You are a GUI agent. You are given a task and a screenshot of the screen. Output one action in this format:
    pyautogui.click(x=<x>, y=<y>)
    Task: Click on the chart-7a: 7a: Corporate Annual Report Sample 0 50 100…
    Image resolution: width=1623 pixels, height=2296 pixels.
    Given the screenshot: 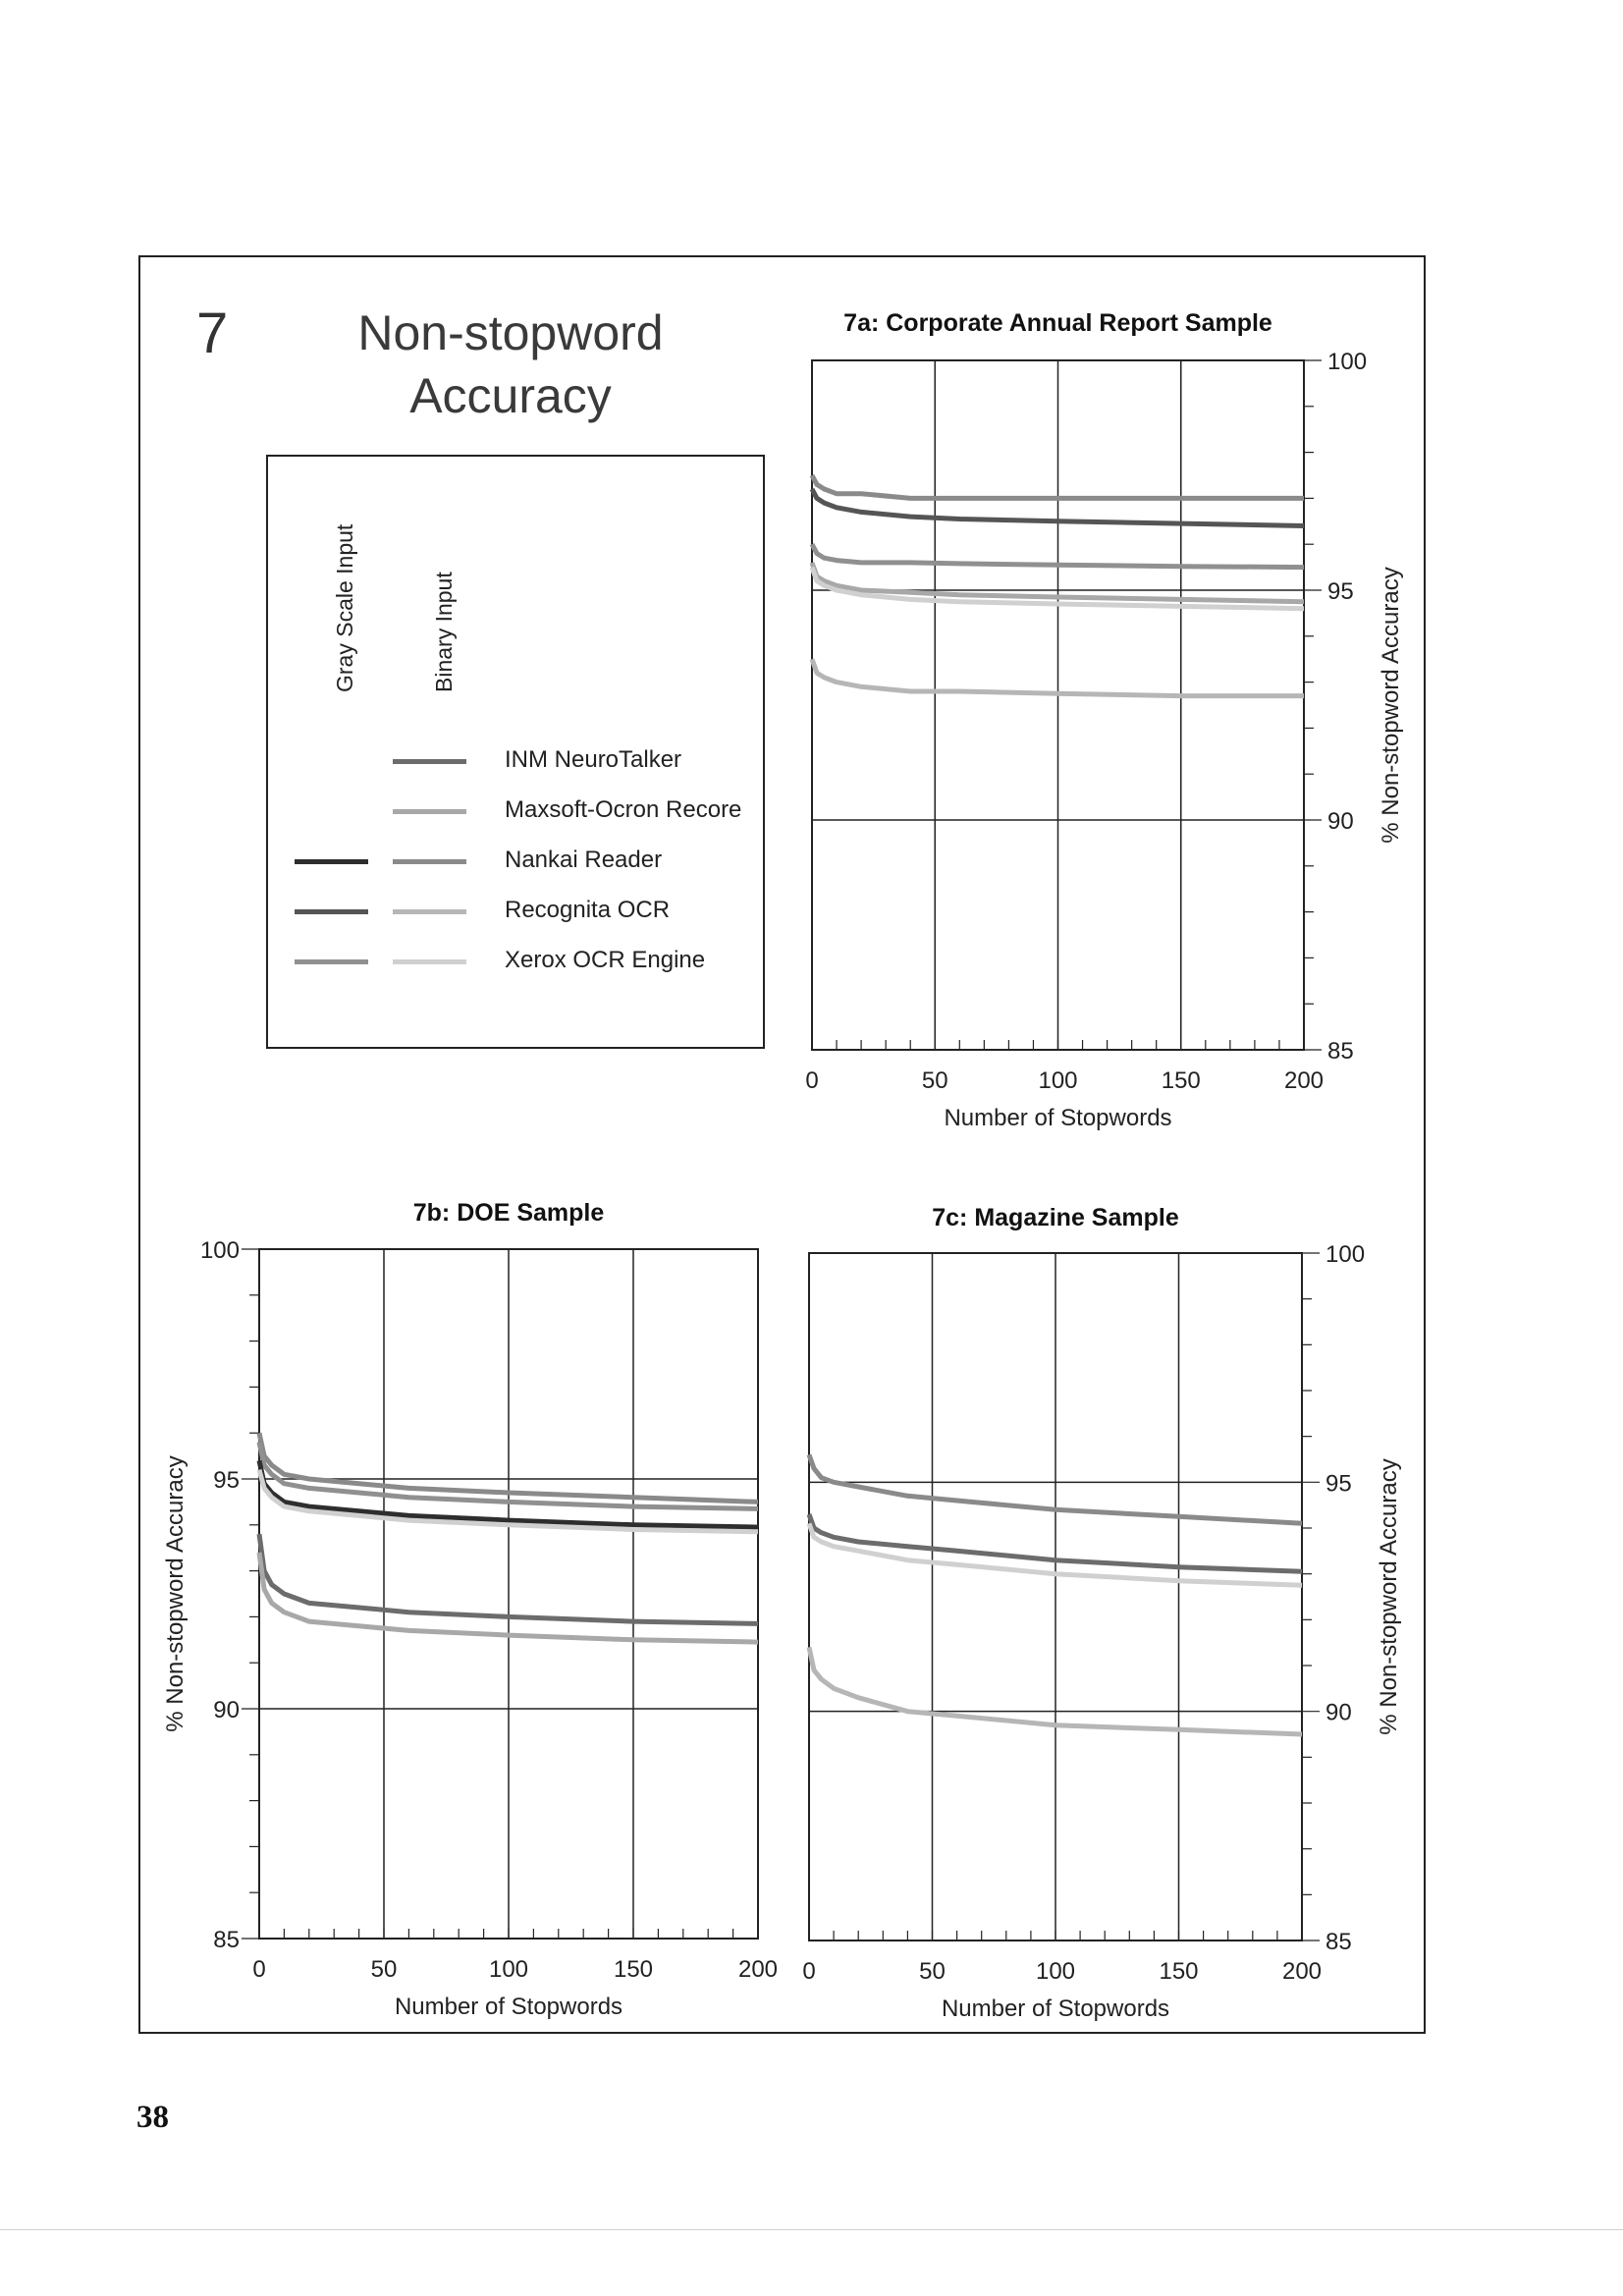 What is the action you would take?
    pyautogui.click(x=1104, y=720)
    